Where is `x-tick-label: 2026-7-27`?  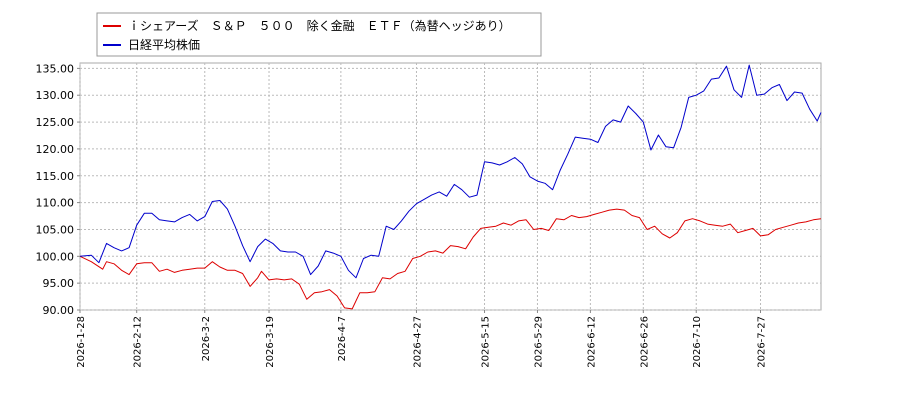 x-tick-label: 2026-7-27 is located at coordinates (762, 342).